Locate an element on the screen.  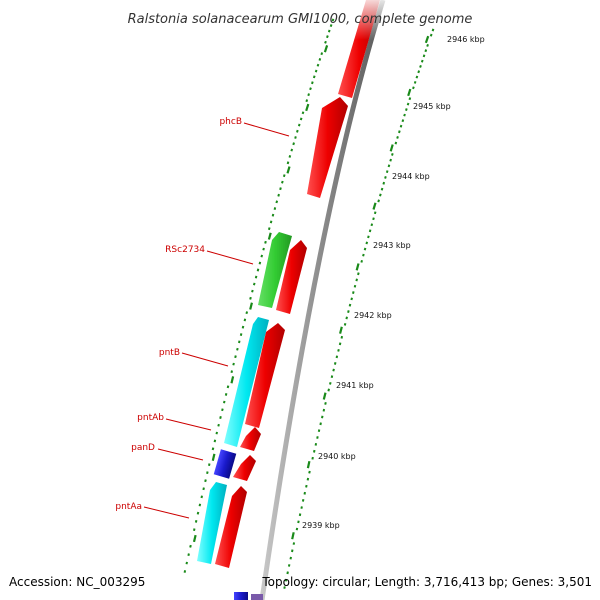
gene-pntAa is located at coordinates (212, 523).